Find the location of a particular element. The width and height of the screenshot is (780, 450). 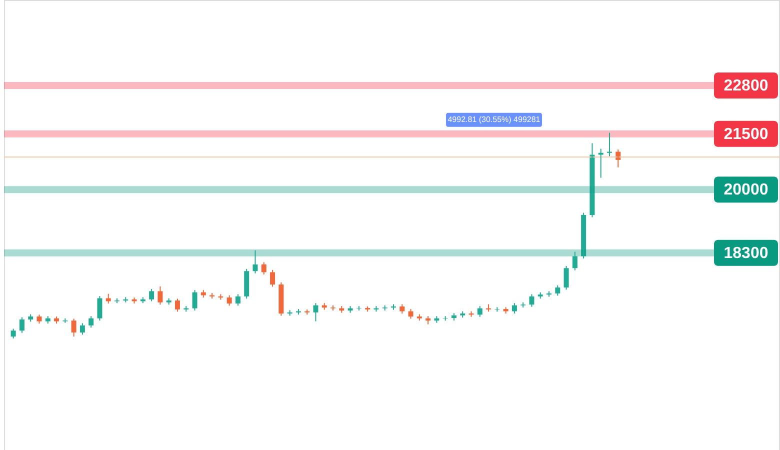

ref-line-label: 18300 is located at coordinates (746, 253).